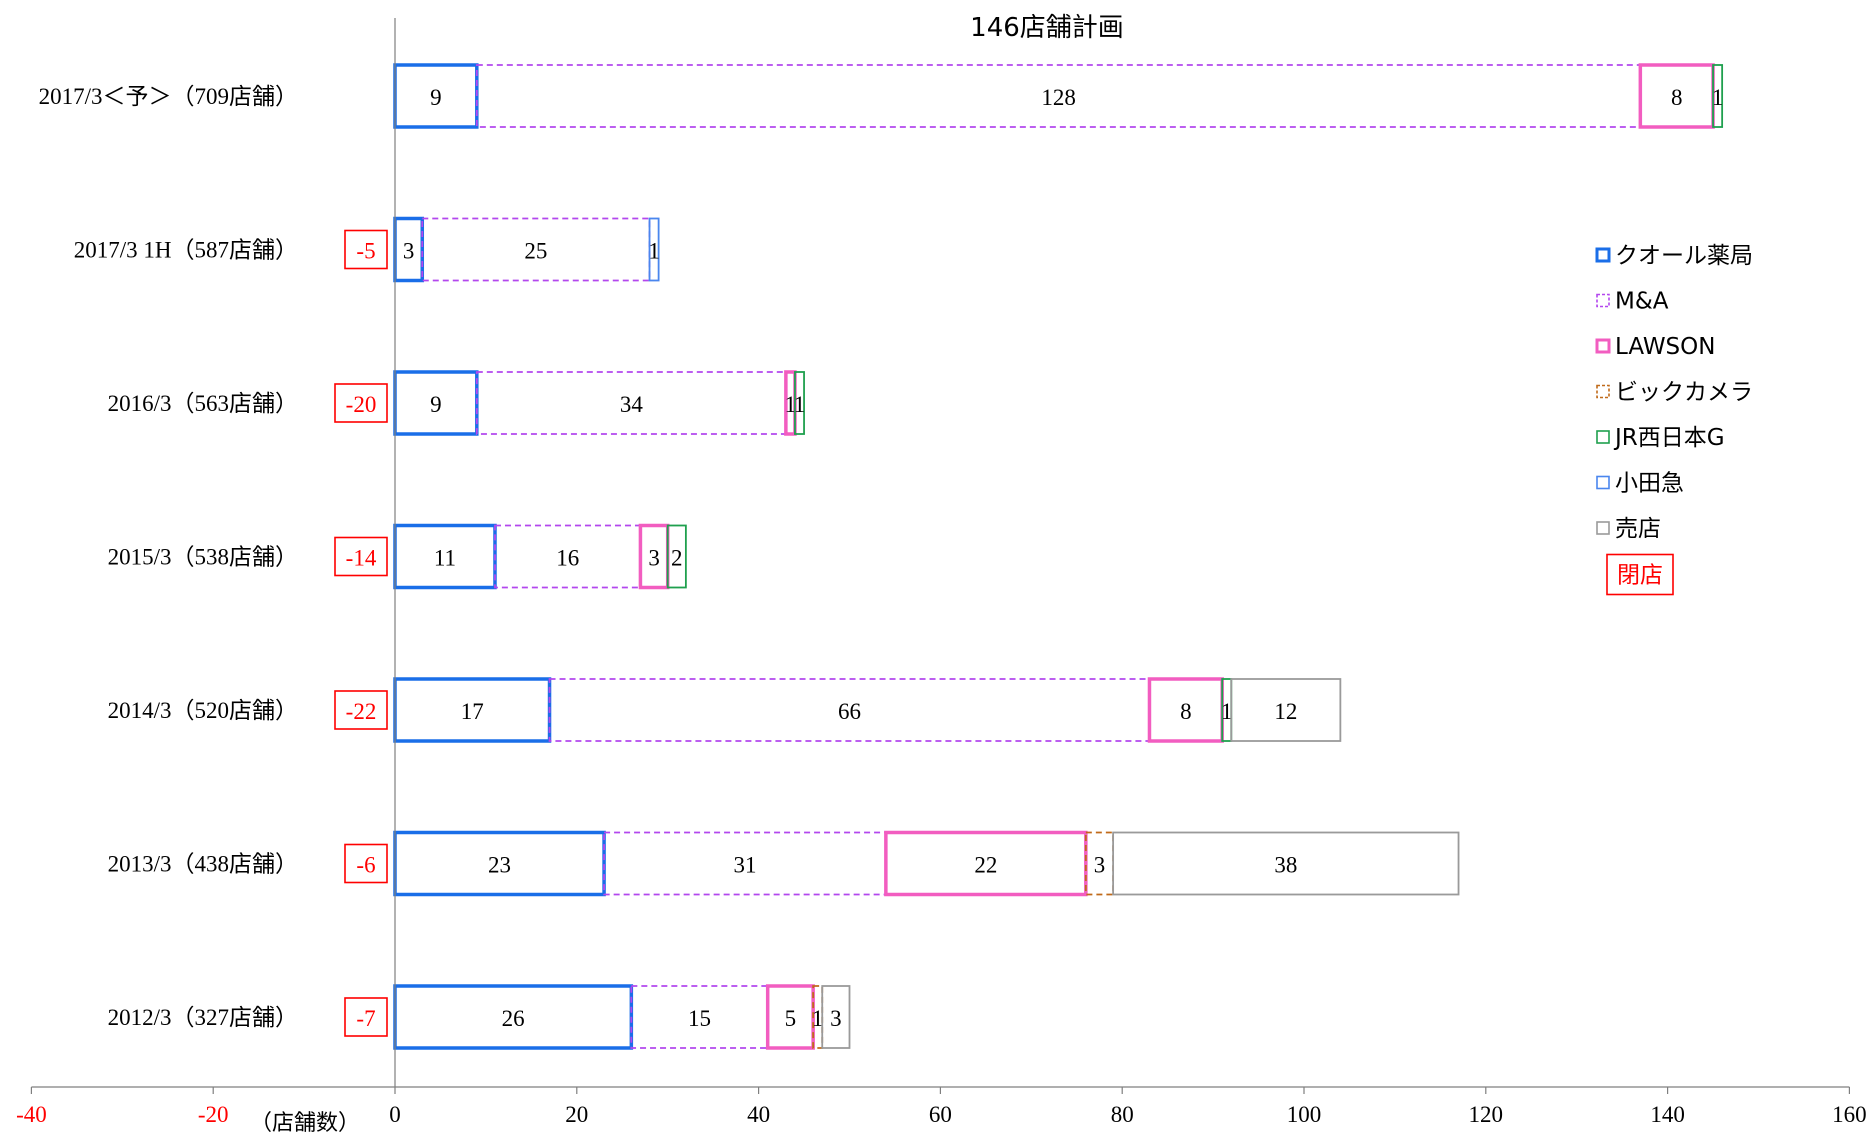 The height and width of the screenshot is (1140, 1867). Describe the element at coordinates (186, 250) in the screenshot. I see `category-label: 2017/3 1H（587店舗）` at that location.